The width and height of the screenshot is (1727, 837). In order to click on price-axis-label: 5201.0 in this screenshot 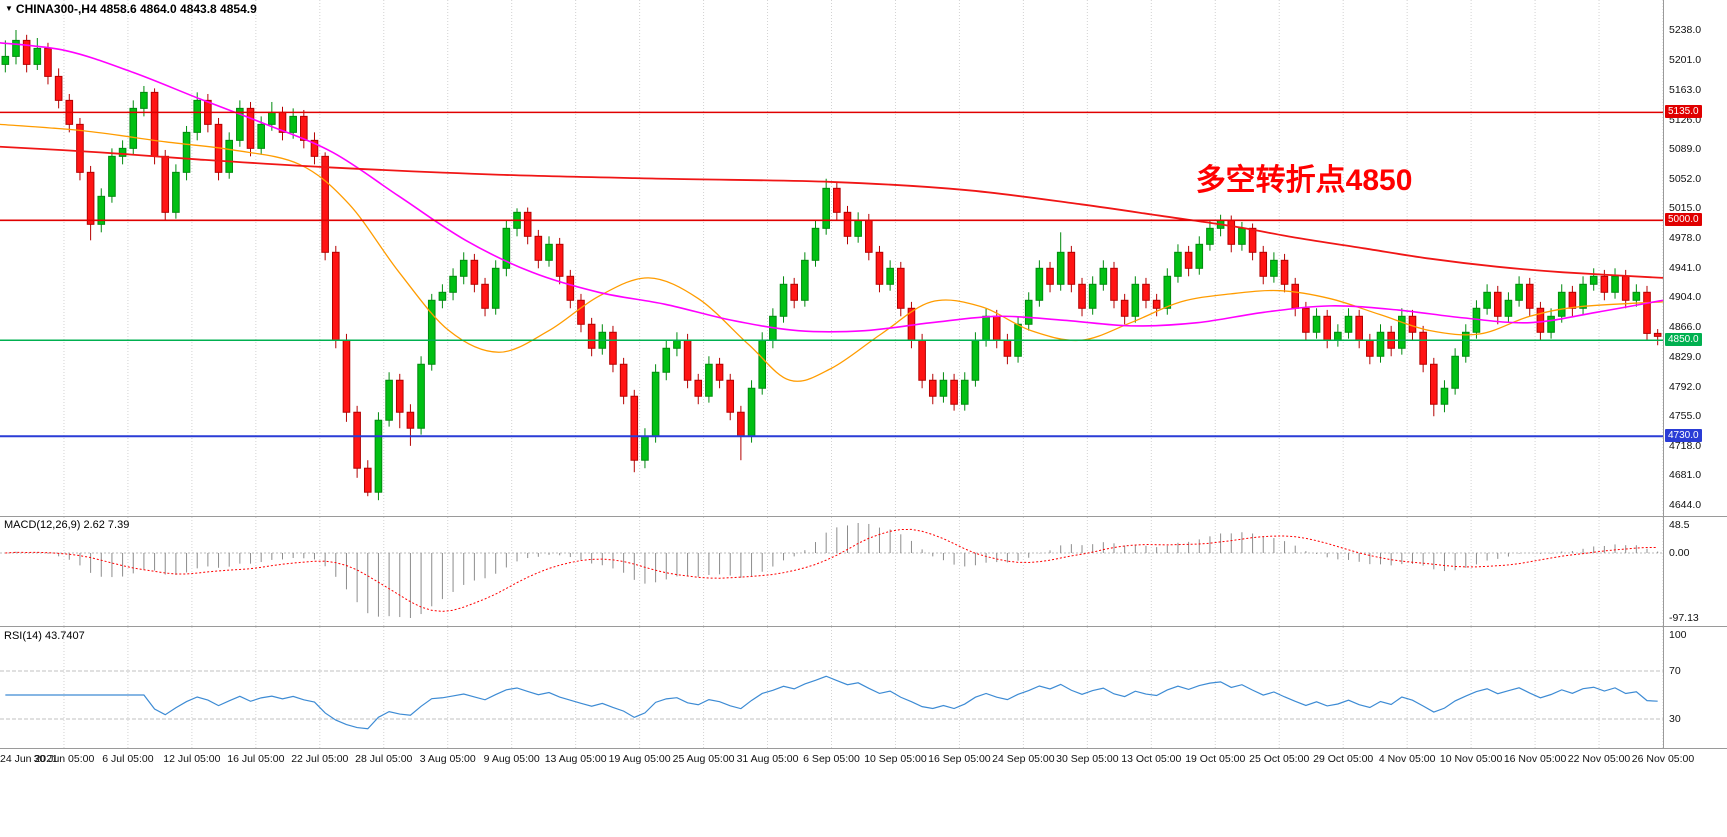, I will do `click(1685, 59)`.